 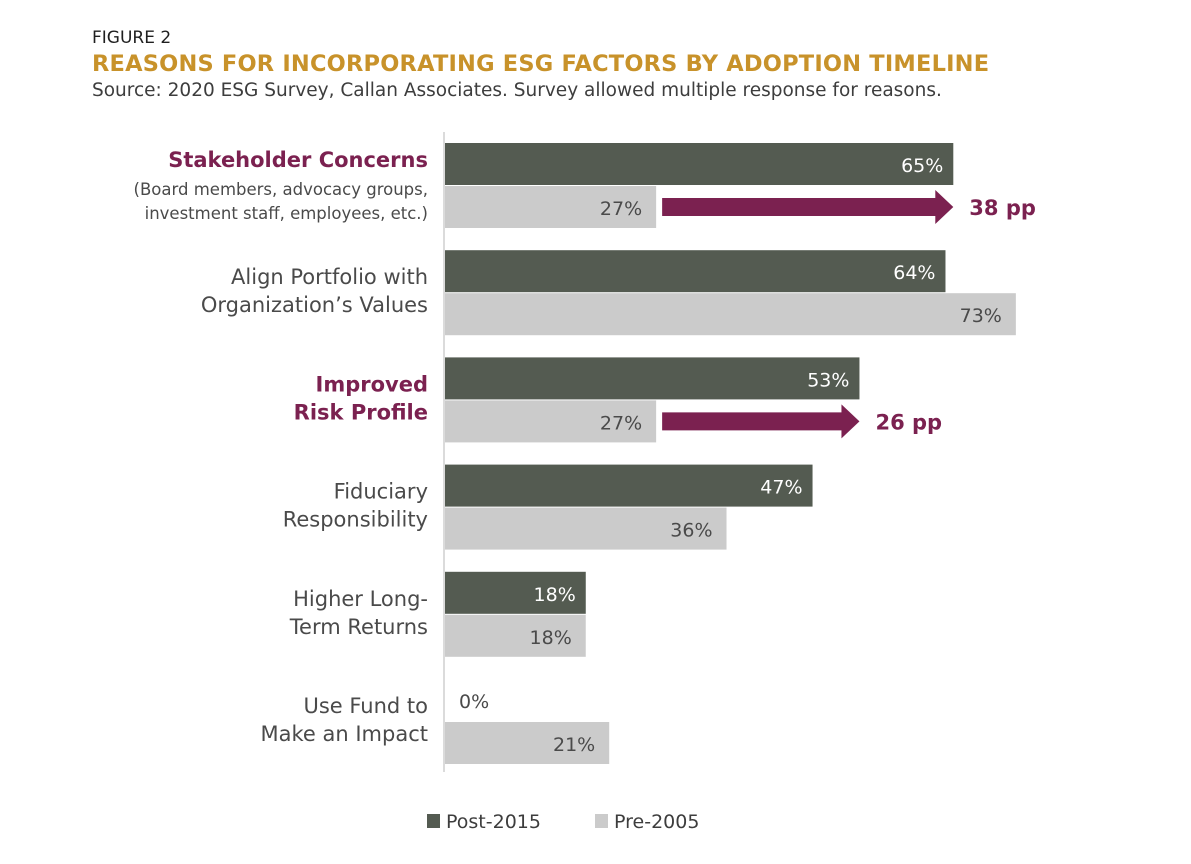 I want to click on data-label-pre-2005: 36%, so click(x=691, y=531).